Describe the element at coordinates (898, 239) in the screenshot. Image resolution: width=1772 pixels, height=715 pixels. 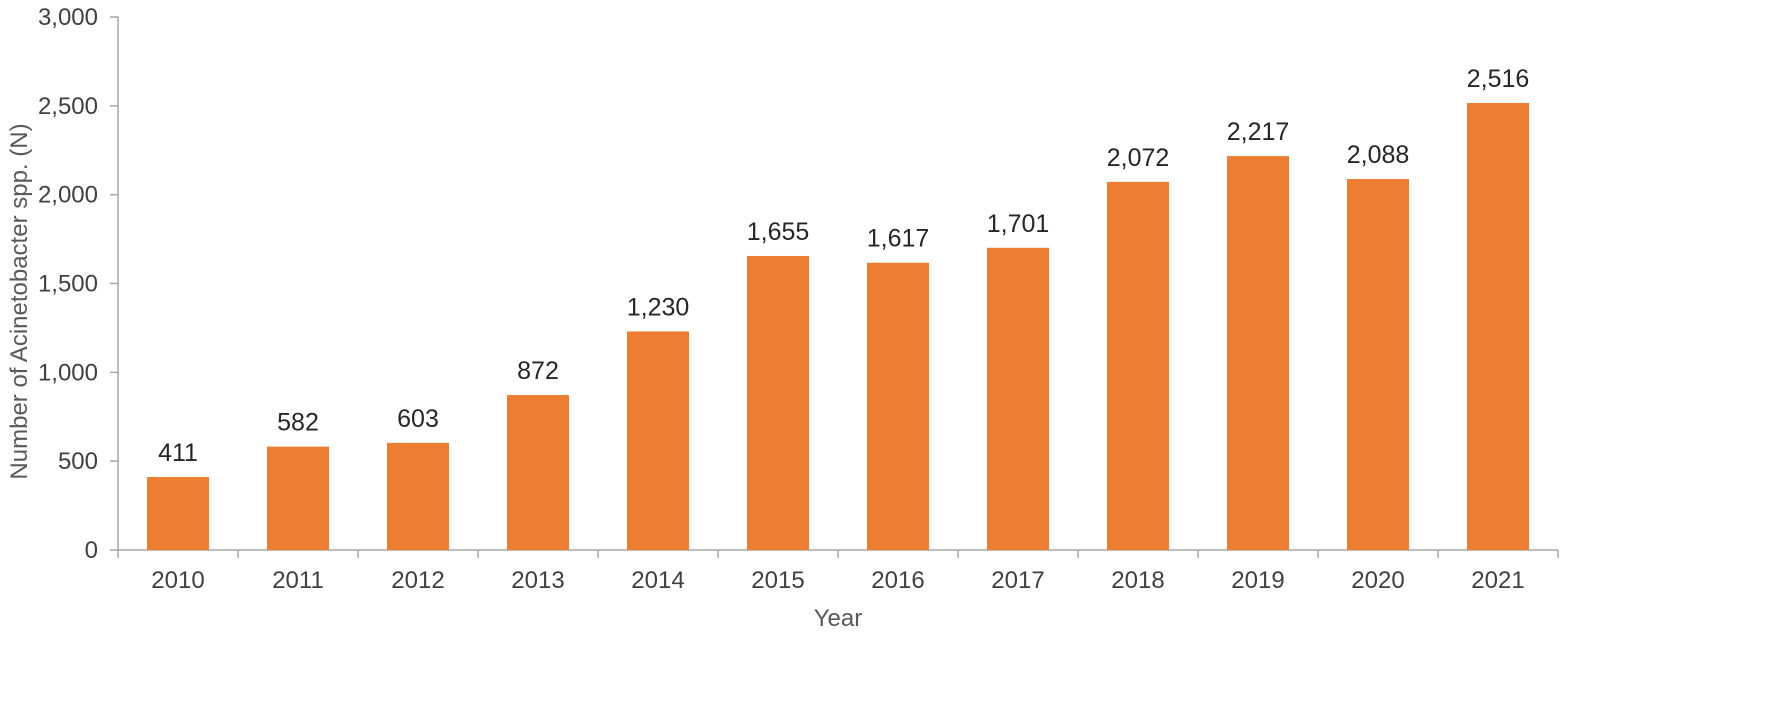
I see `data-label-2016: 1,617` at that location.